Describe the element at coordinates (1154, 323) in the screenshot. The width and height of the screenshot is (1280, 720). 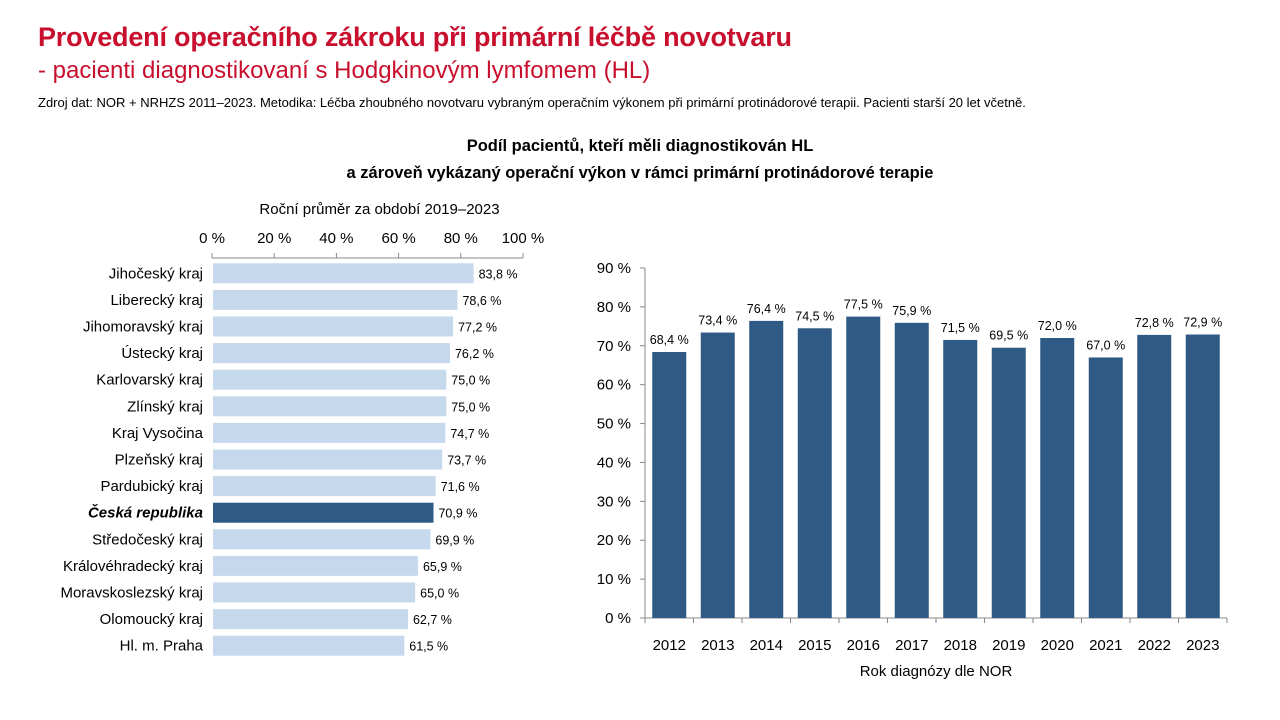
I see `data-label: 72,8 %` at that location.